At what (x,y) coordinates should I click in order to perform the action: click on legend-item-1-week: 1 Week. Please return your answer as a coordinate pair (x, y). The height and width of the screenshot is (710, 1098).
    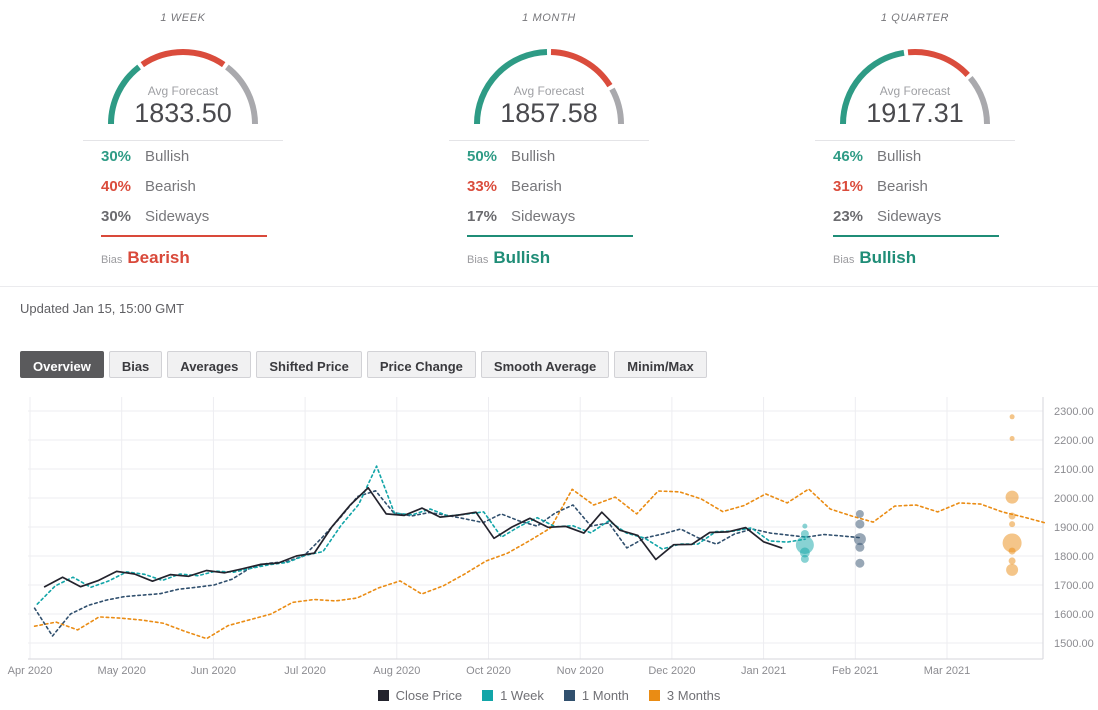
    Looking at the image, I should click on (513, 695).